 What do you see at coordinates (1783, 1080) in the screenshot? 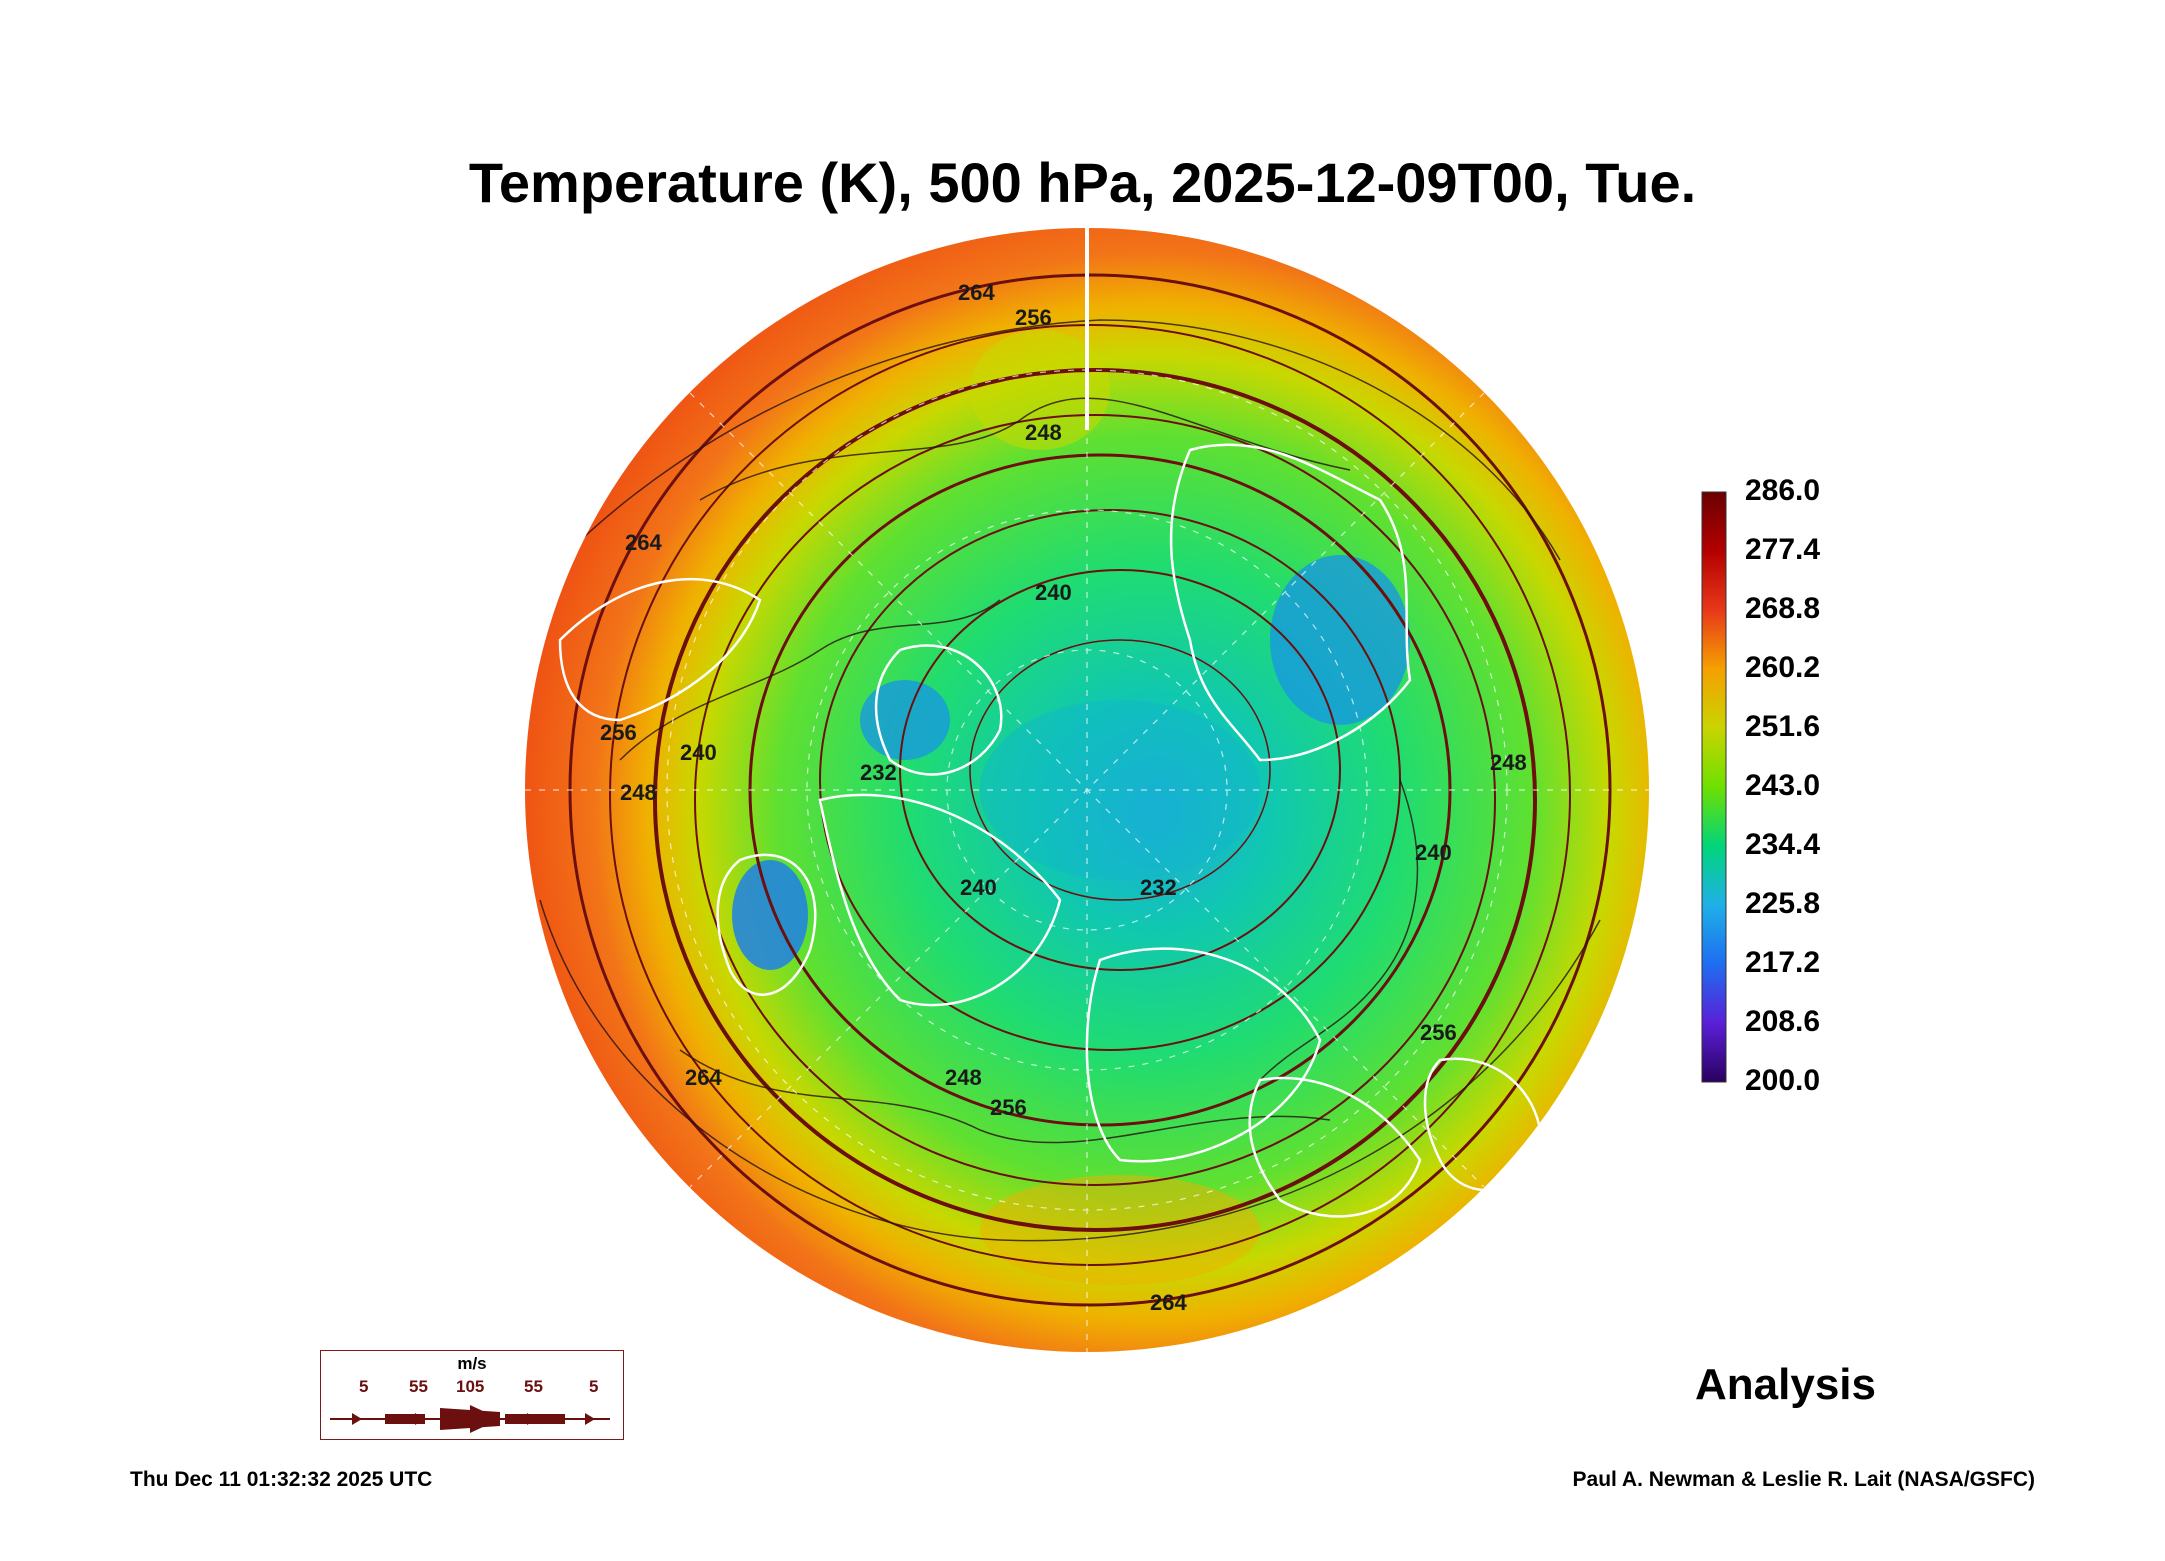
I see `colorbar-label: 200.0` at bounding box center [1783, 1080].